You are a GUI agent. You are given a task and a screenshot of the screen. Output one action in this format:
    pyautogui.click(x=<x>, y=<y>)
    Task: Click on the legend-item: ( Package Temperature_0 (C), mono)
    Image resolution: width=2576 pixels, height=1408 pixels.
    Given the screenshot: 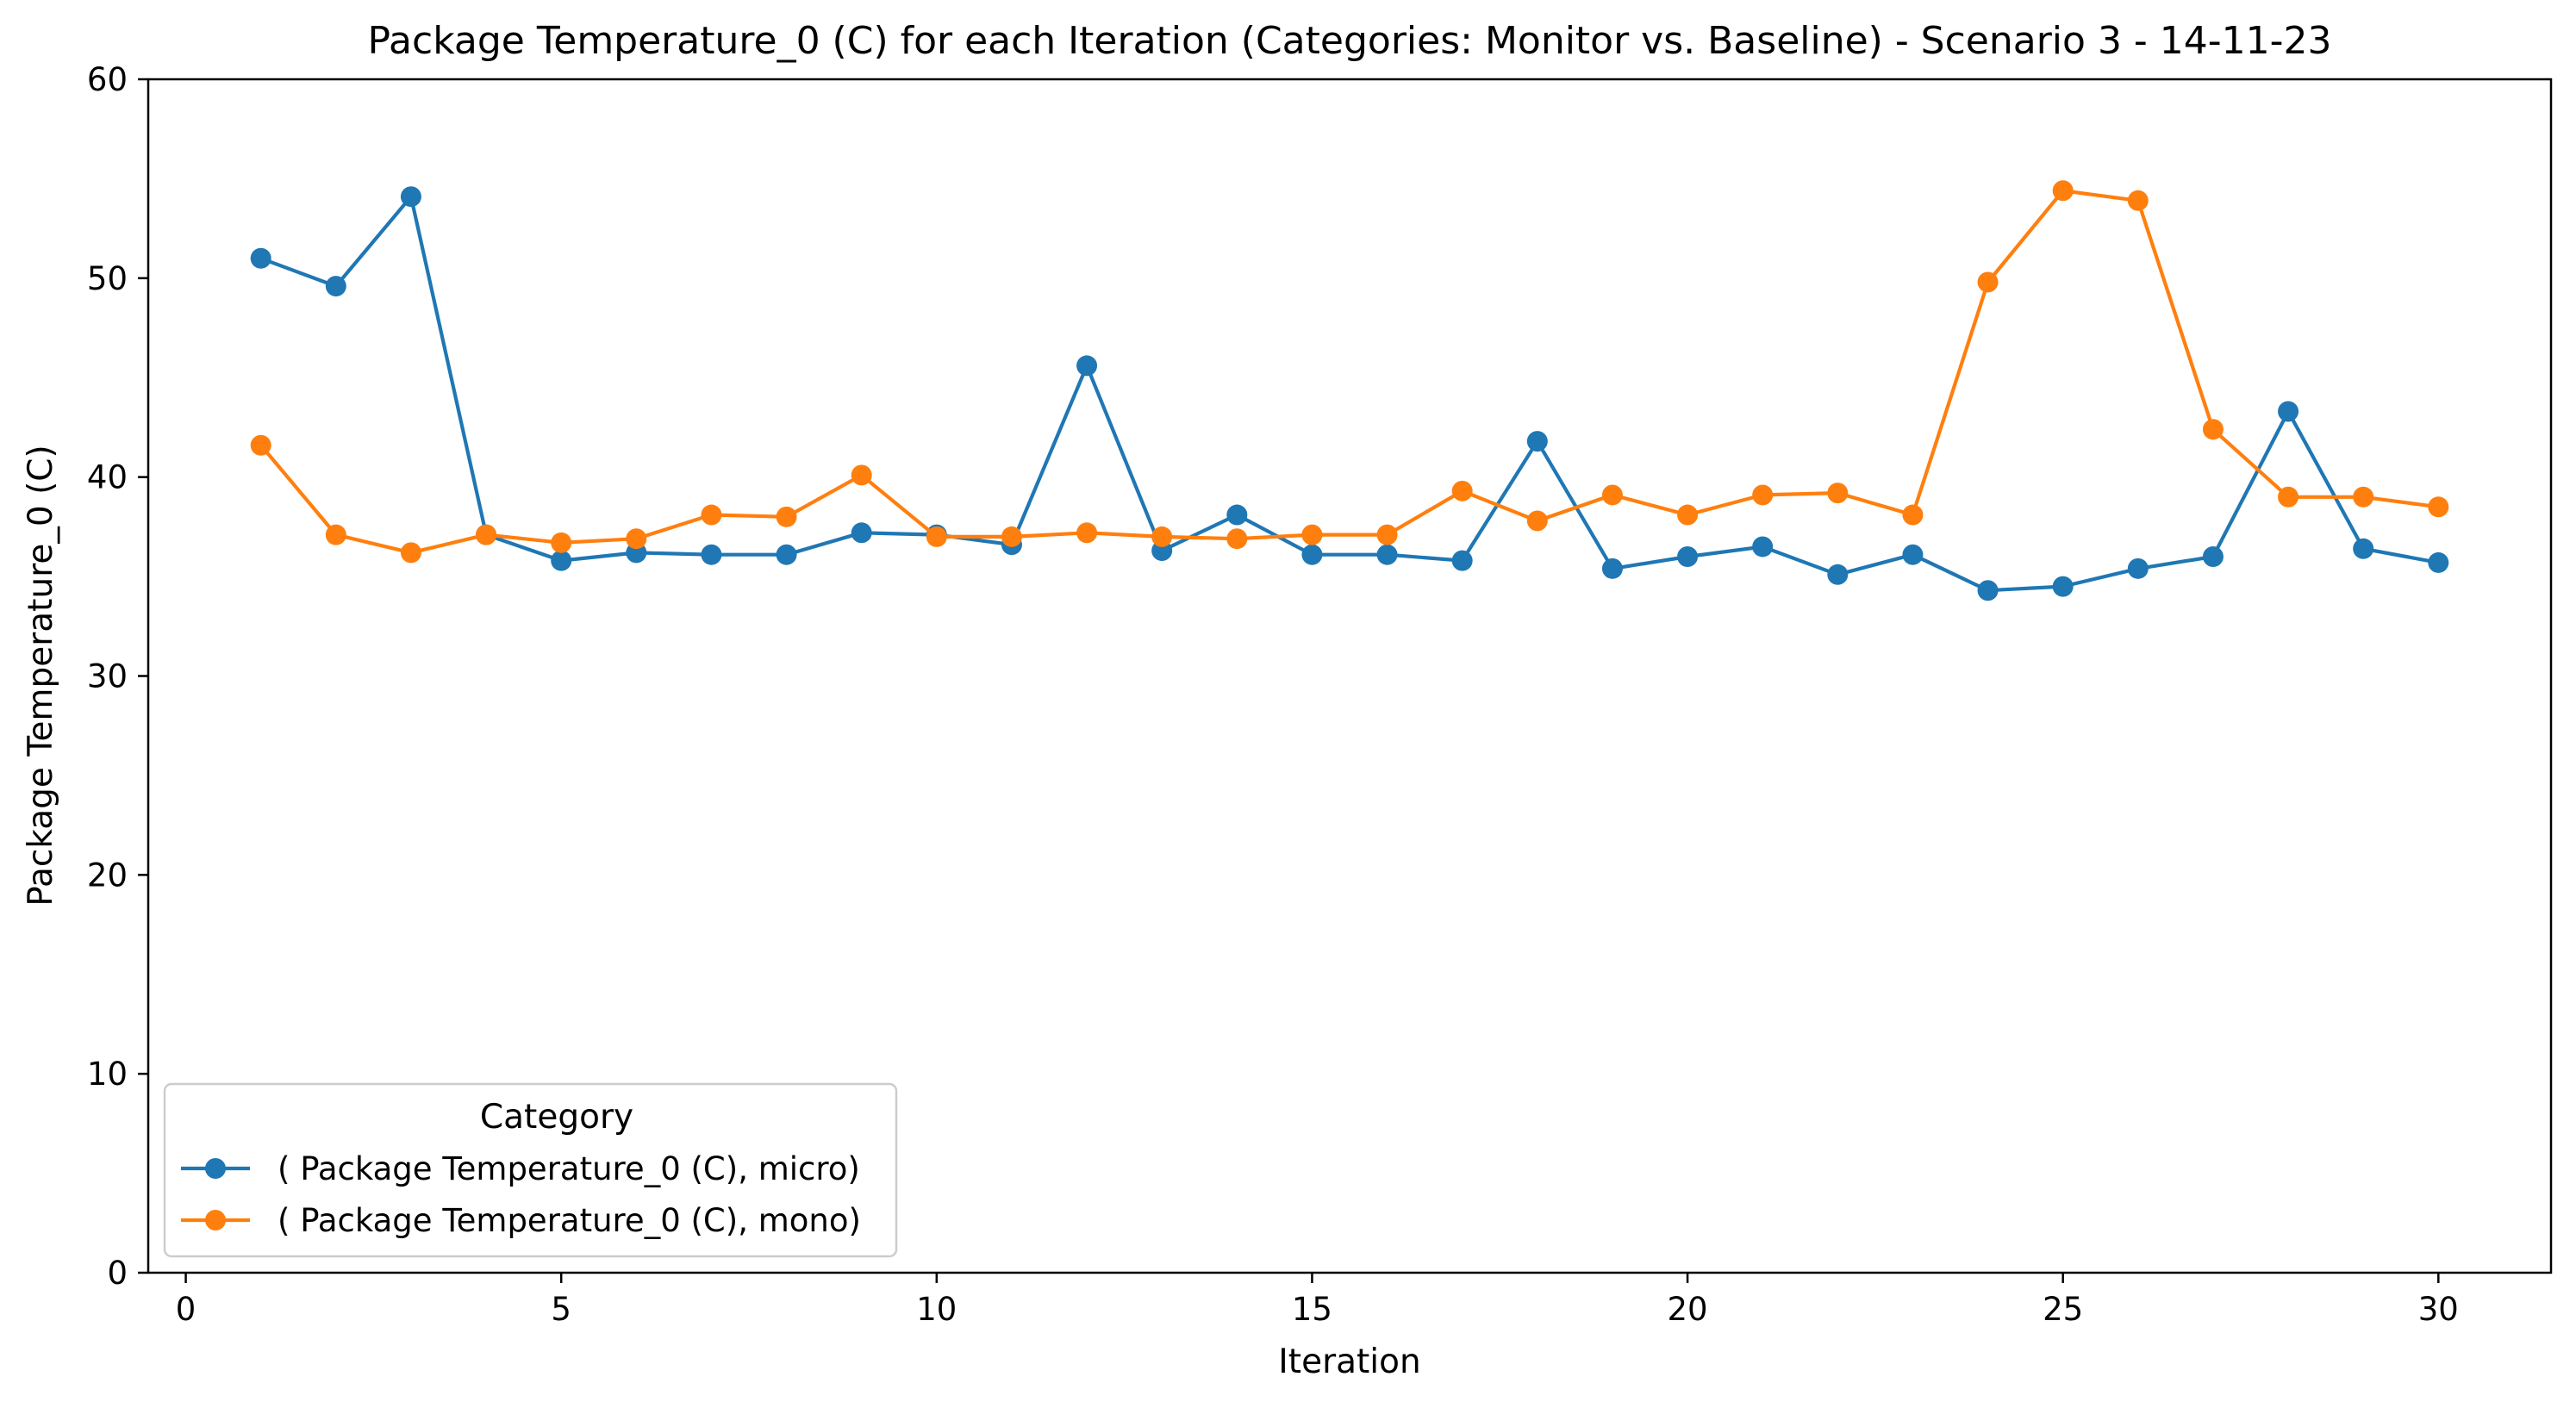 What is the action you would take?
    pyautogui.click(x=521, y=1220)
    